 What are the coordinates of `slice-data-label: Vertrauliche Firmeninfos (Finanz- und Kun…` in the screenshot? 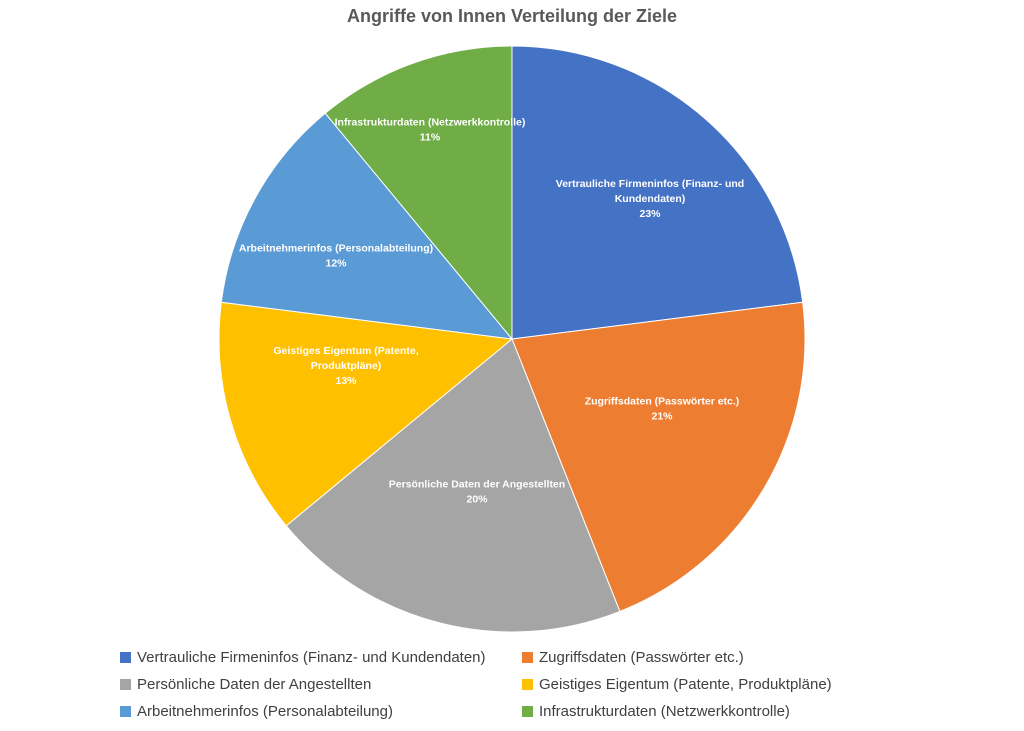 It's located at (650, 199).